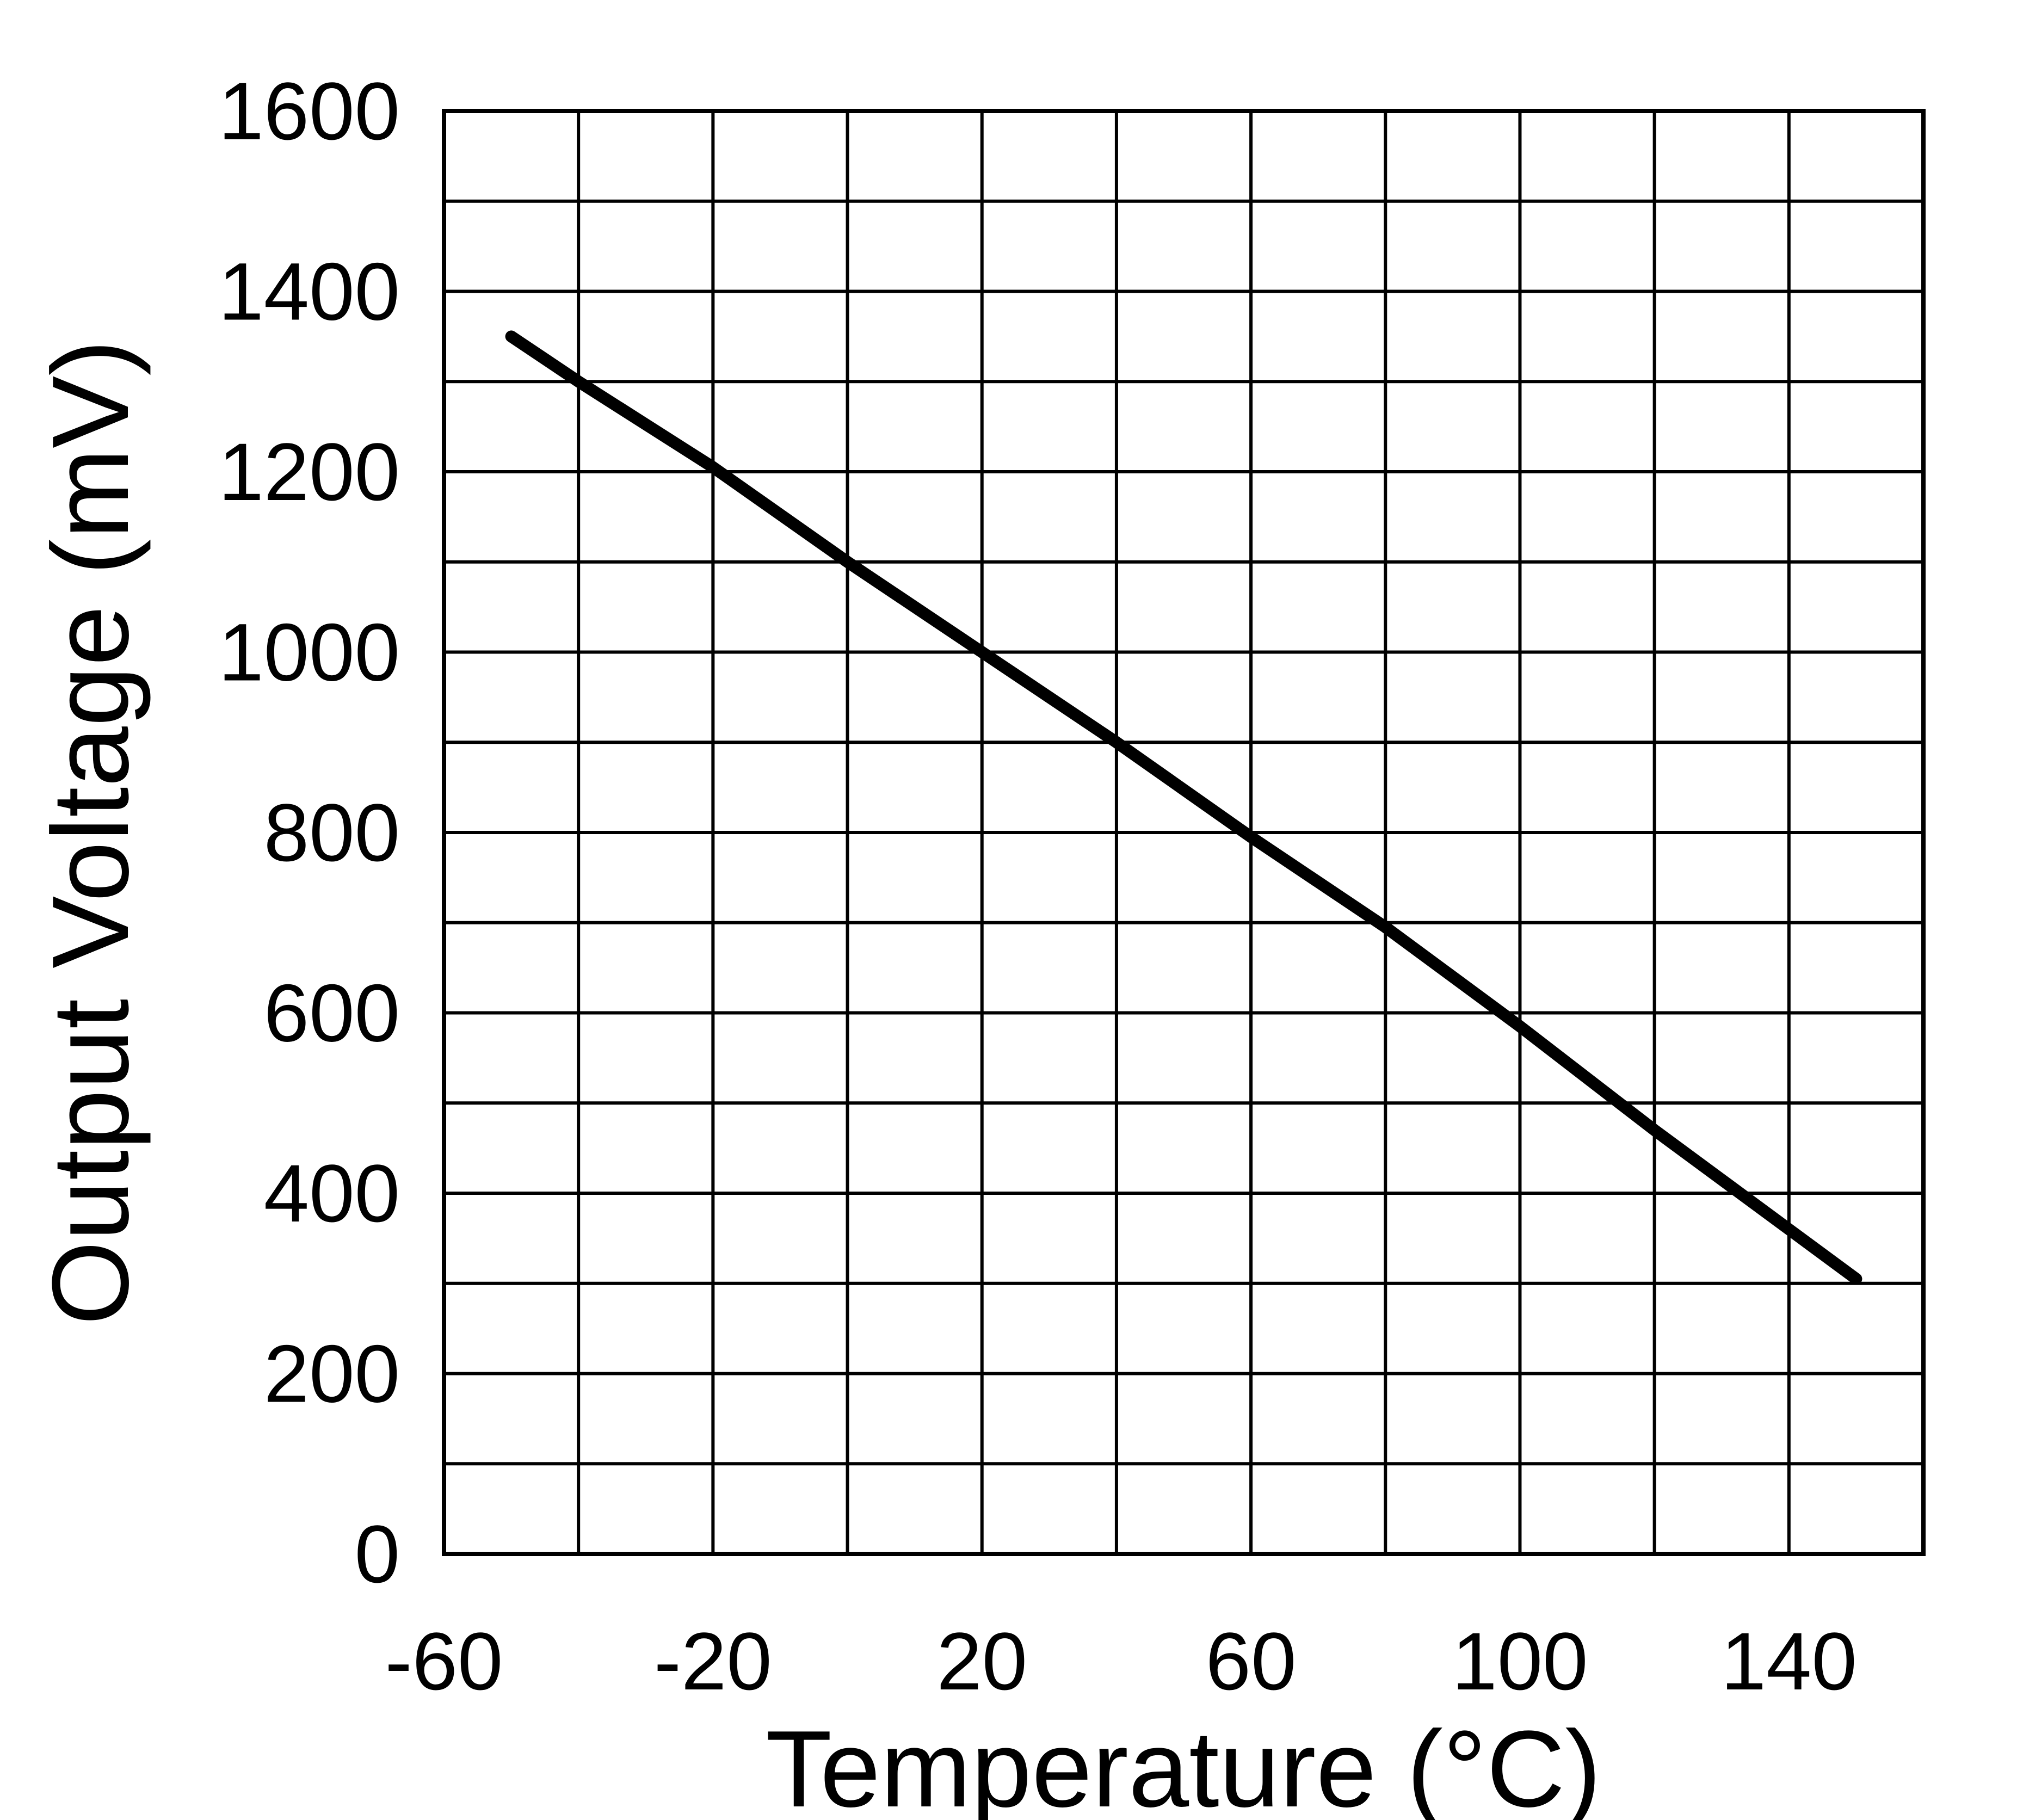 The height and width of the screenshot is (1820, 2023). I want to click on x-tick-label: 60, so click(1251, 1661).